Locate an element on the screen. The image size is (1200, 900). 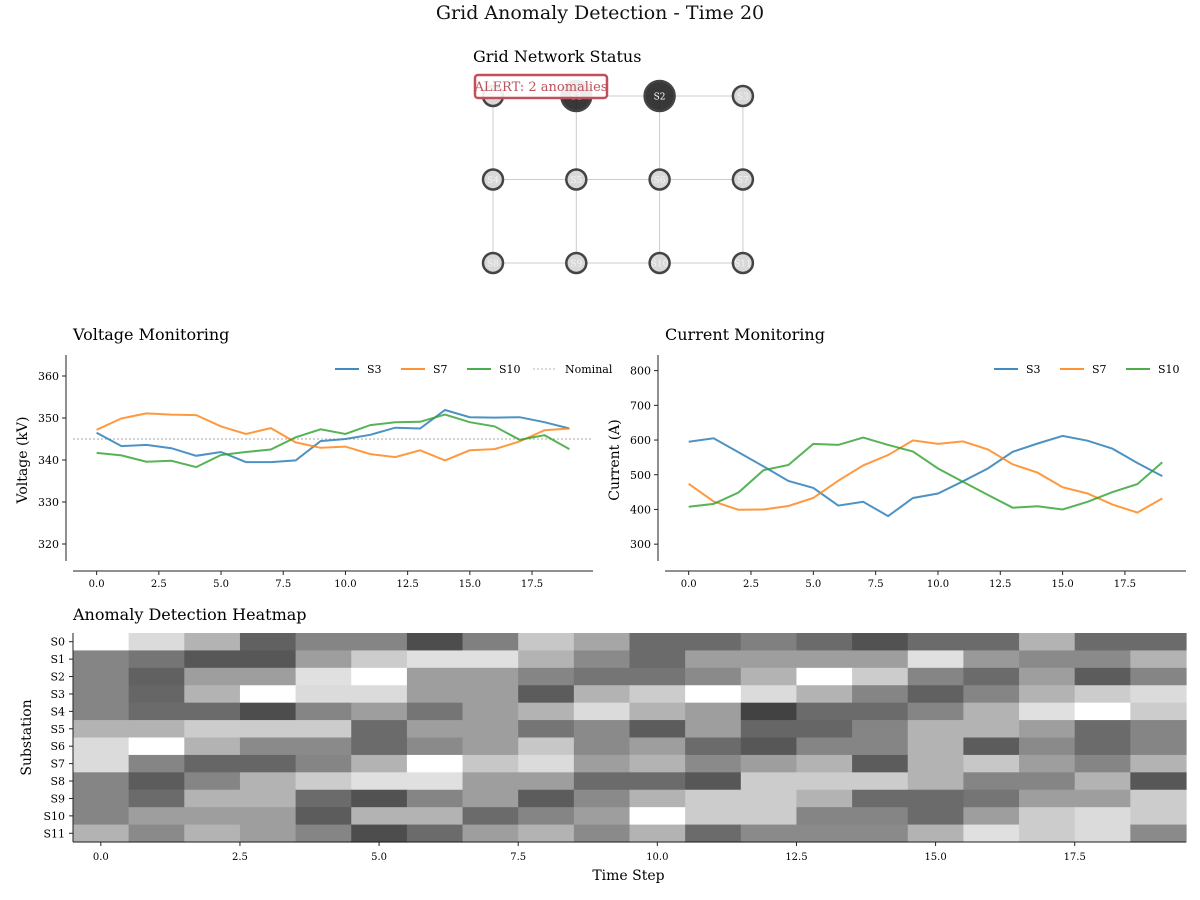
alert-box is located at coordinates (541, 86).